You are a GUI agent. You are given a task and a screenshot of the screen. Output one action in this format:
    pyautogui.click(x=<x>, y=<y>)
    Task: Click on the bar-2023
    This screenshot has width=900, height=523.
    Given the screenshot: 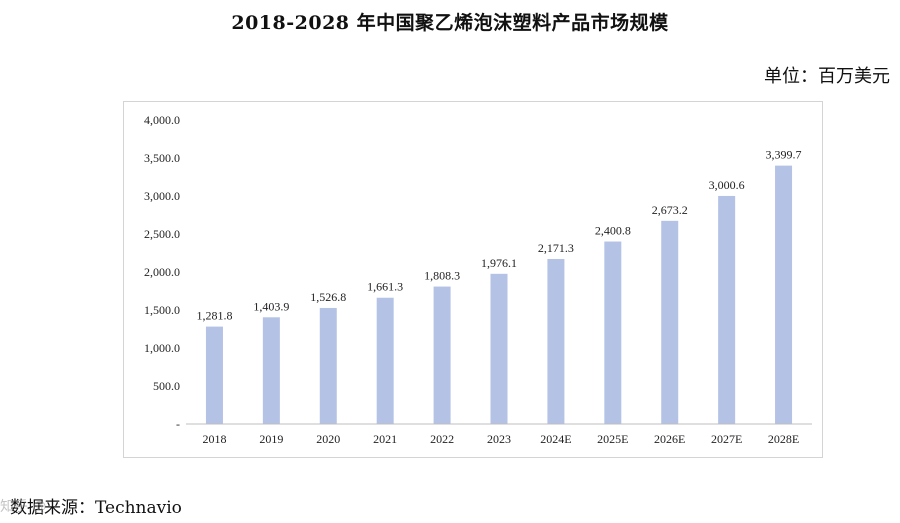 What is the action you would take?
    pyautogui.click(x=499, y=348)
    